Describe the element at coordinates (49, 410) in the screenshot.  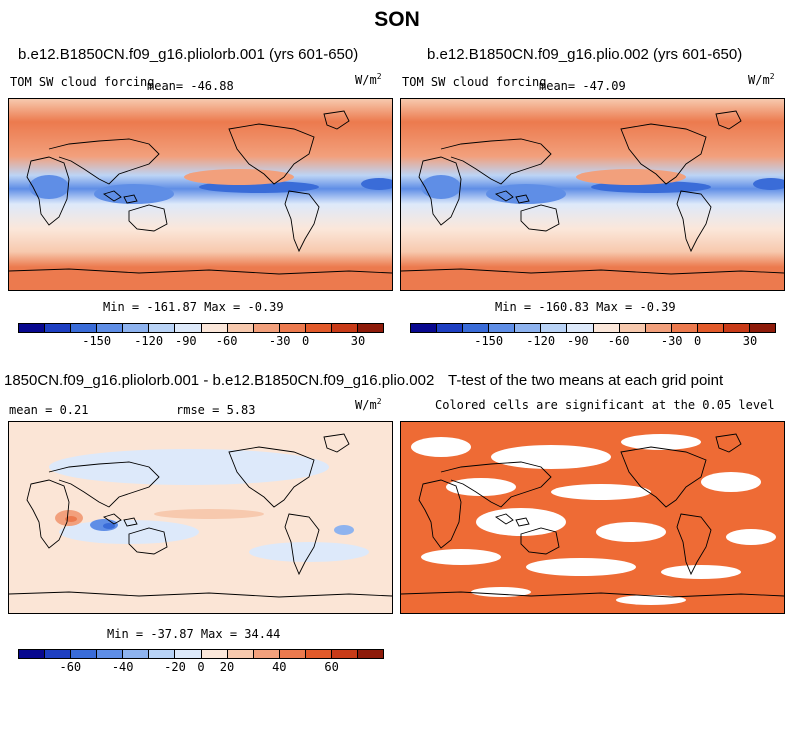
I see `mean-label-bottom-left: mean = 0.21` at that location.